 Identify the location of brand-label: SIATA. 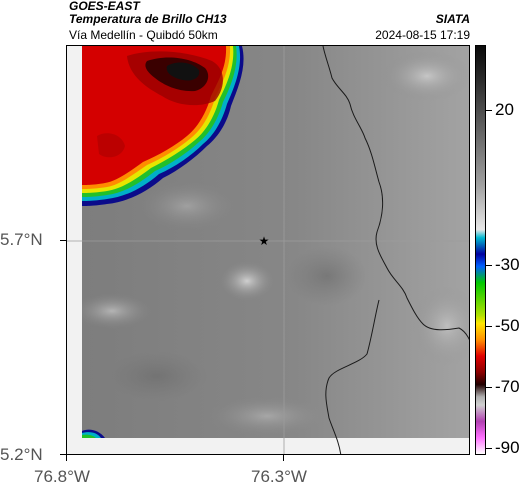
(452, 19).